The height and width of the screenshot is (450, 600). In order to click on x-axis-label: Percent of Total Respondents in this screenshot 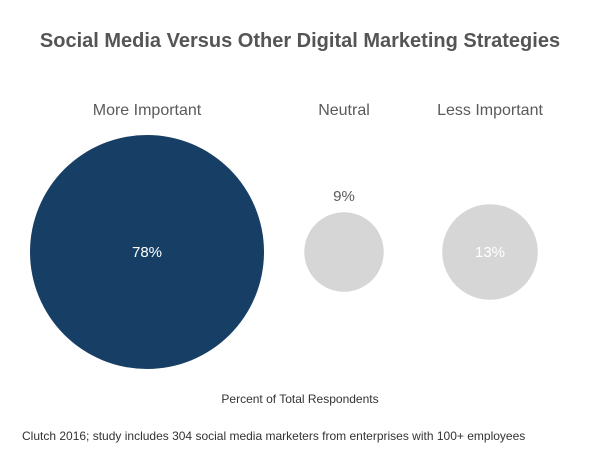, I will do `click(300, 399)`.